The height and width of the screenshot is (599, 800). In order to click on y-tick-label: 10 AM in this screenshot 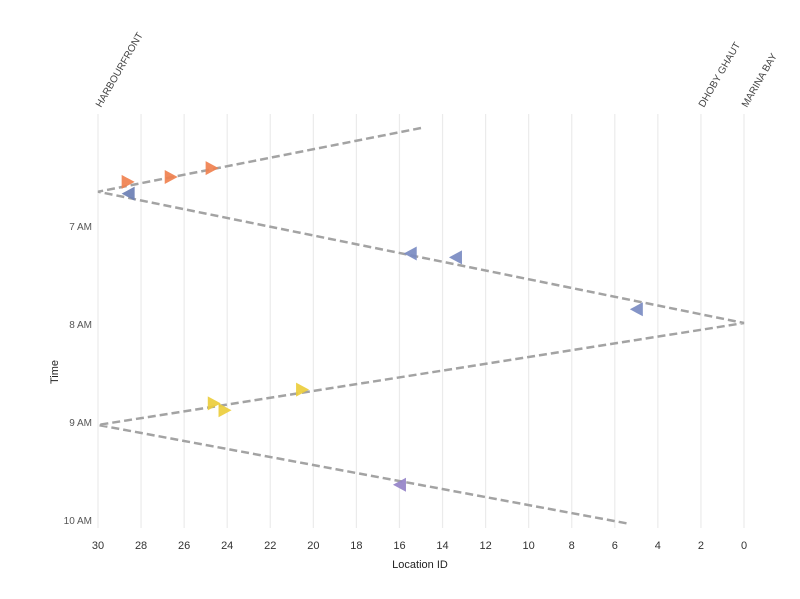, I will do `click(78, 521)`.